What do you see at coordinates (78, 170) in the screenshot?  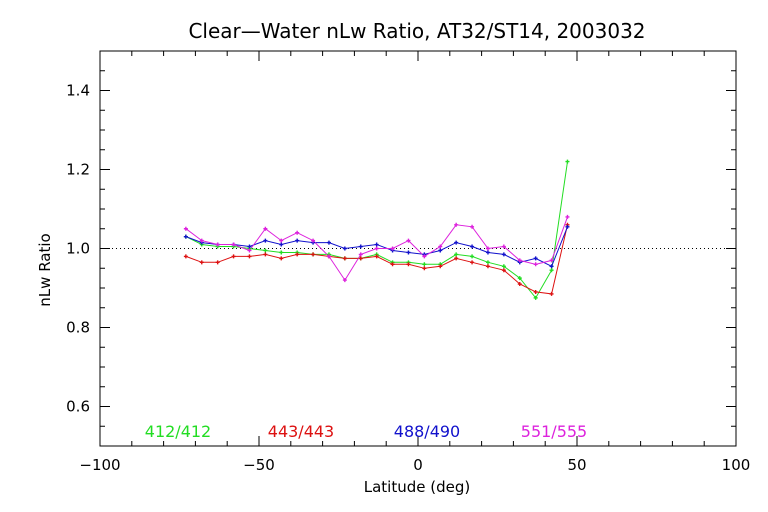 I see `y-tick-label: 1.2` at bounding box center [78, 170].